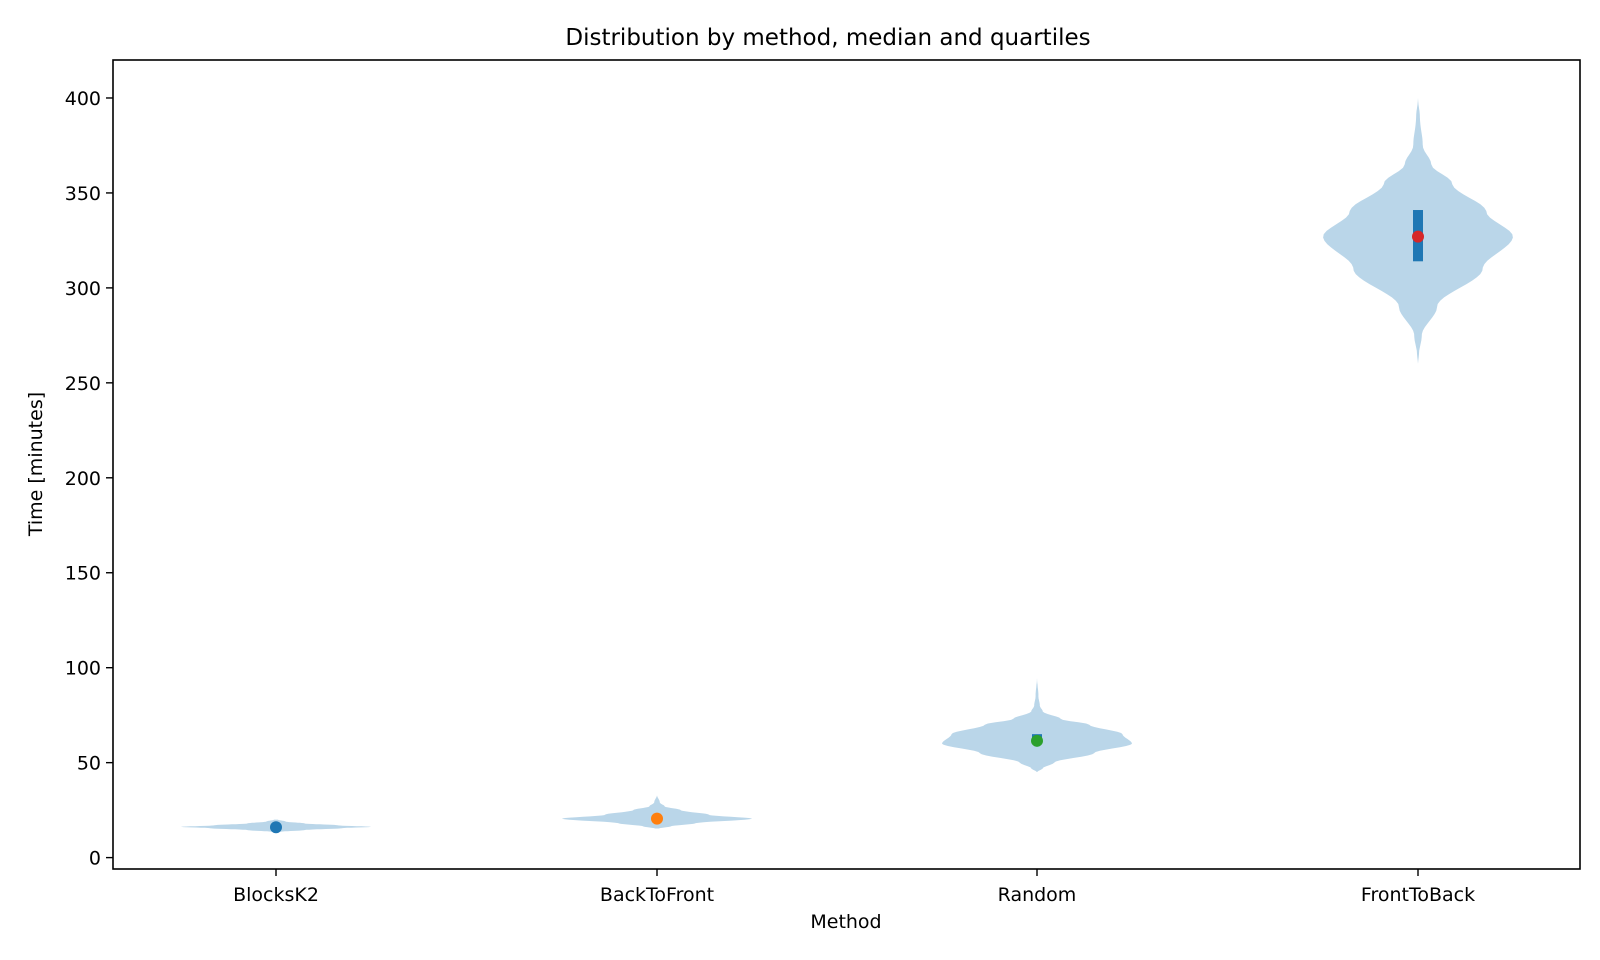 The height and width of the screenshot is (960, 1600). Describe the element at coordinates (1037, 740) in the screenshot. I see `median-marker-Random` at that location.